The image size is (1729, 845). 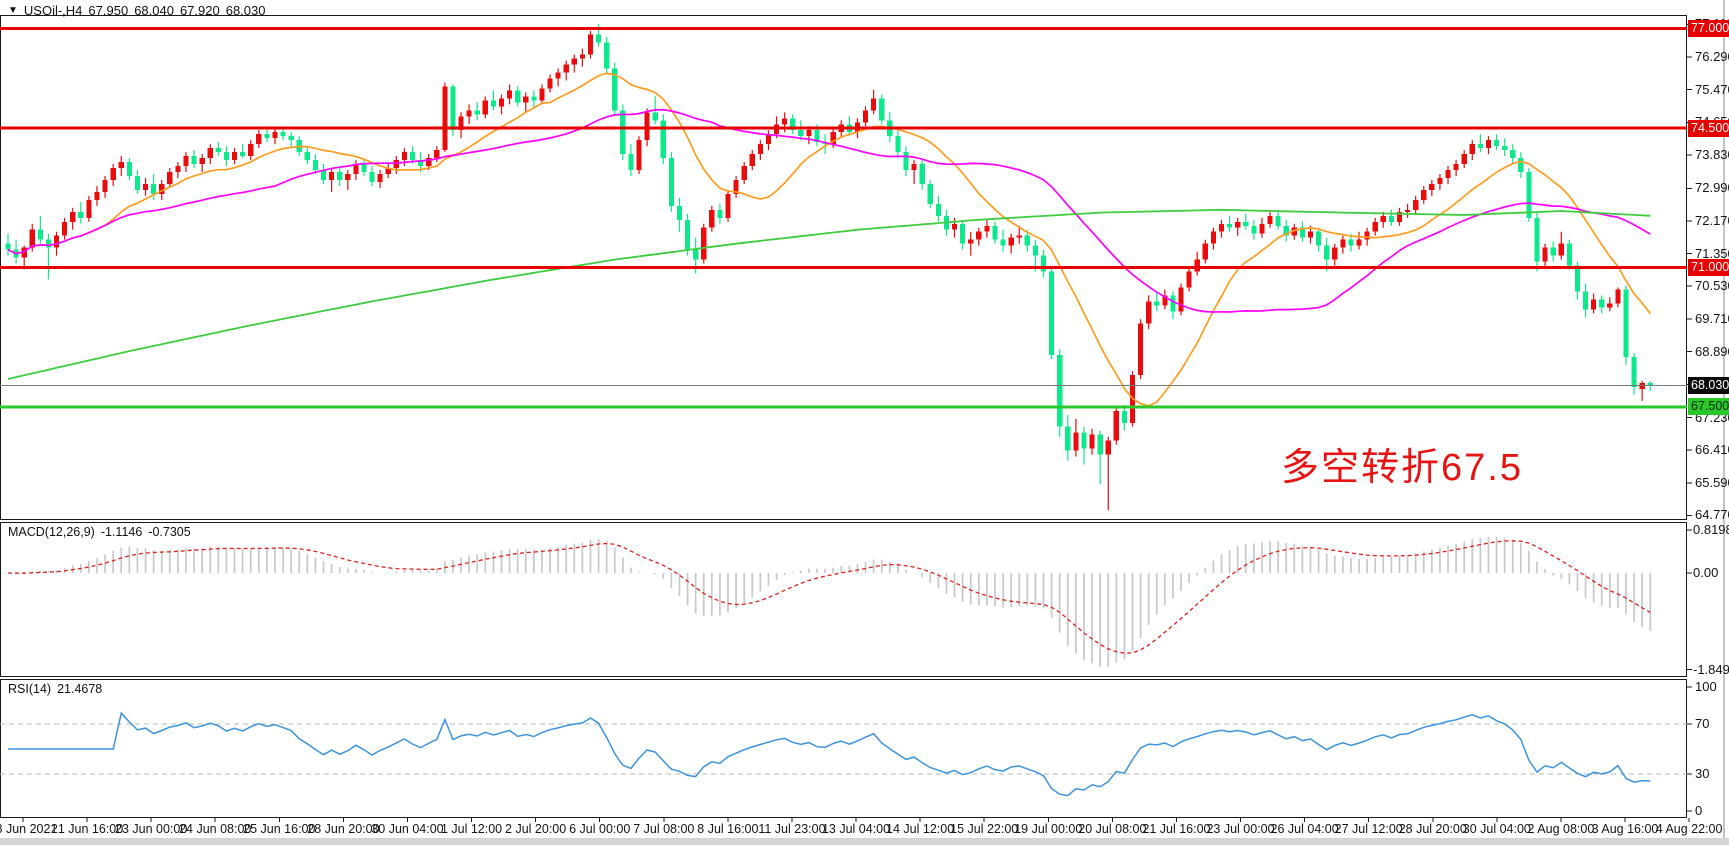 I want to click on macd-histogram, so click(x=833, y=601).